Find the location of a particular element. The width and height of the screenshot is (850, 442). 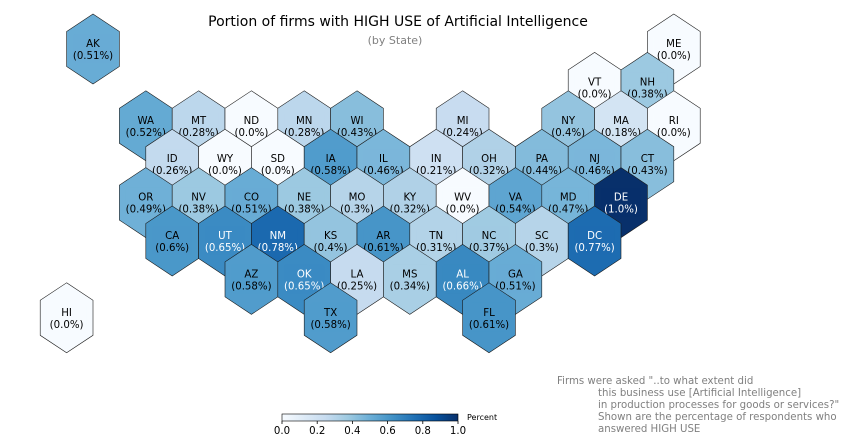

state-value-label: (0.65%) is located at coordinates (304, 286).